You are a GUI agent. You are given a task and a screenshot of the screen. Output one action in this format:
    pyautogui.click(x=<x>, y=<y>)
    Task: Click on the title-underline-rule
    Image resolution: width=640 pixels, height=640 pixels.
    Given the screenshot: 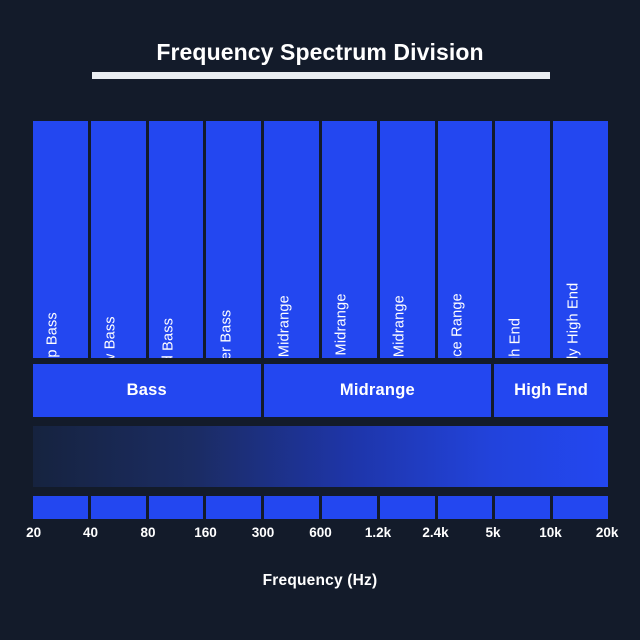 What is the action you would take?
    pyautogui.click(x=321, y=75)
    